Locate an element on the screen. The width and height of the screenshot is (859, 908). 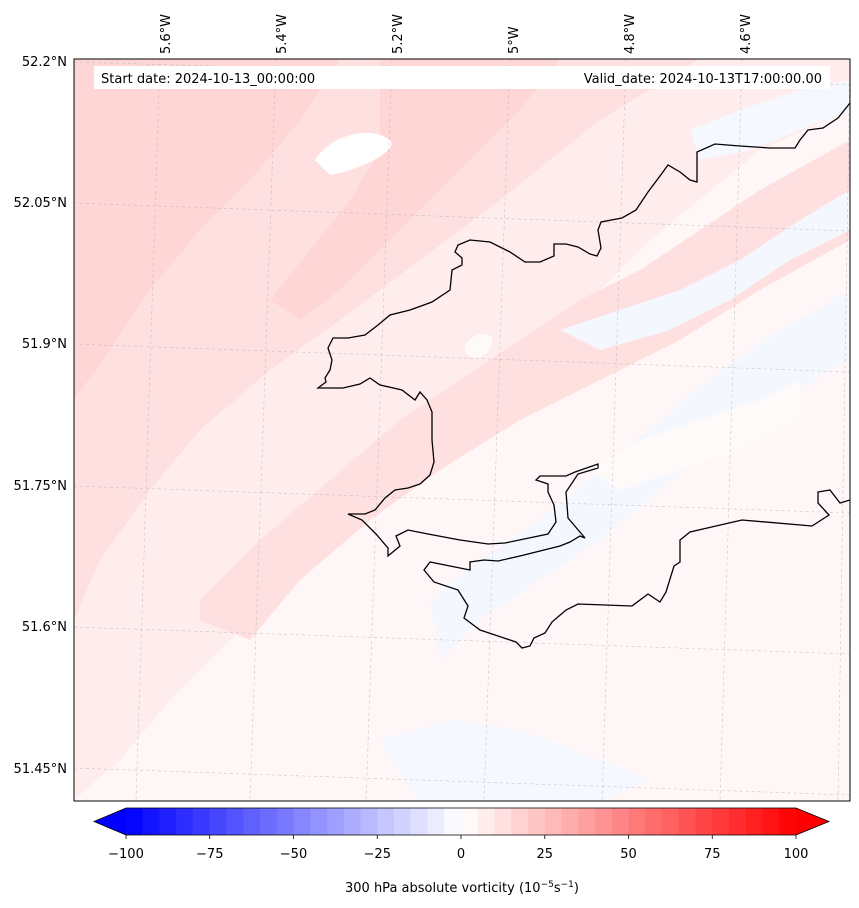
lat-label: 52.2°N is located at coordinates (44, 62).